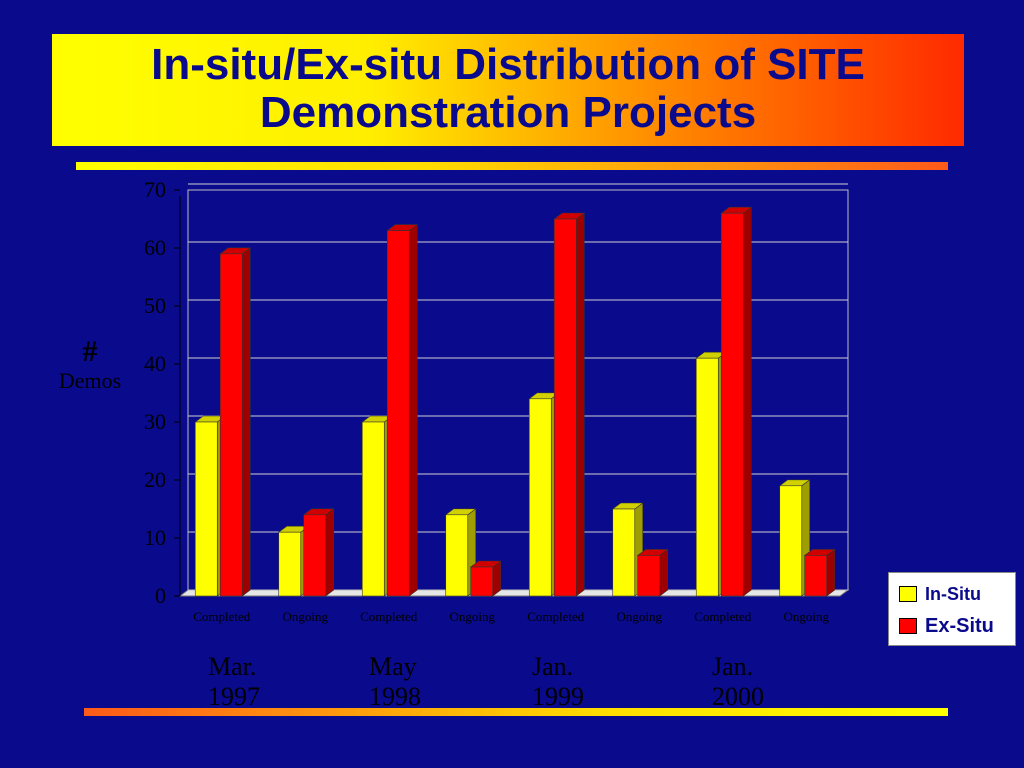  I want to click on y-axis-label-symbol: #, so click(90, 351).